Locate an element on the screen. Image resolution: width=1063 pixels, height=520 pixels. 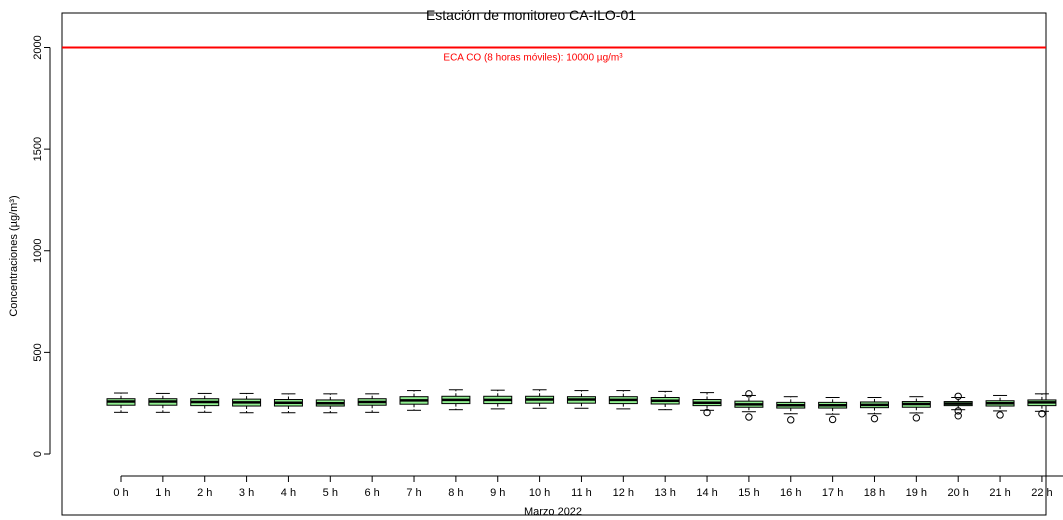
x-tick-label: 21 h is located at coordinates (999, 493).